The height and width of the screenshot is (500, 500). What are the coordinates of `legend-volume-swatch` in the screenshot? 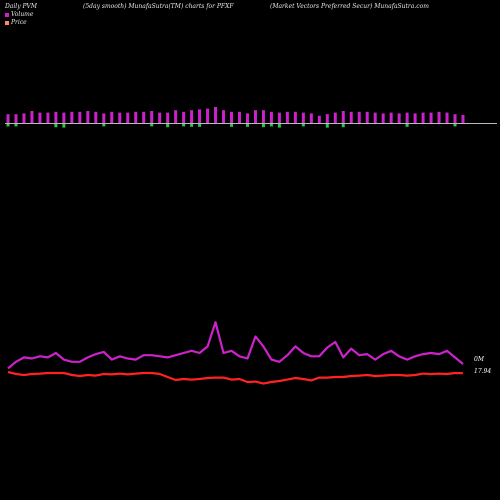 It's located at (7, 14).